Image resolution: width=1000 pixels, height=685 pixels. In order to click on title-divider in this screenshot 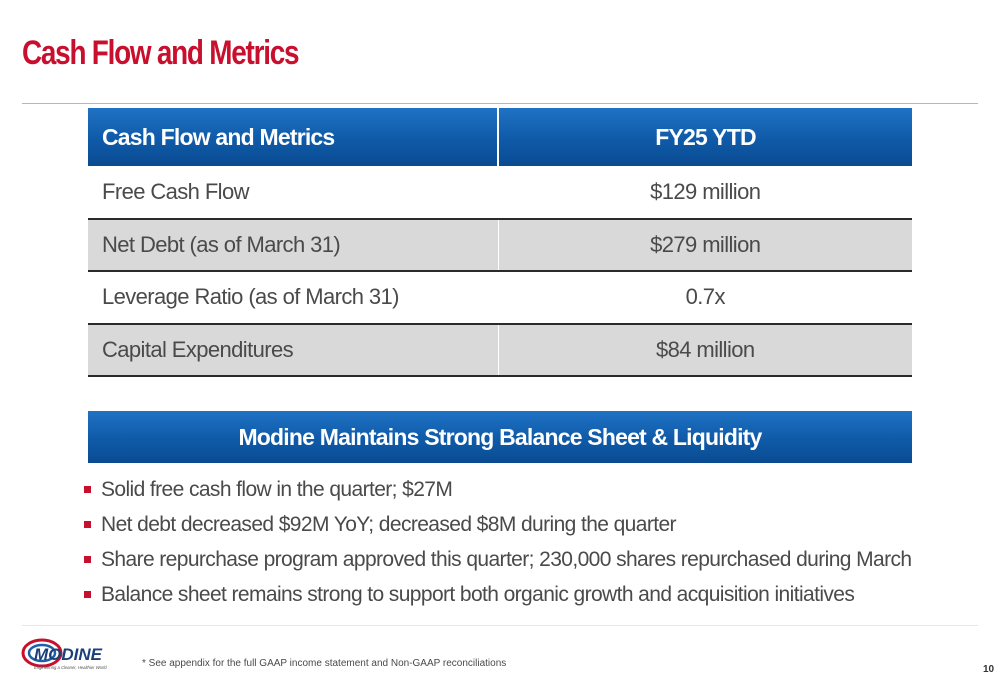, I will do `click(500, 103)`.